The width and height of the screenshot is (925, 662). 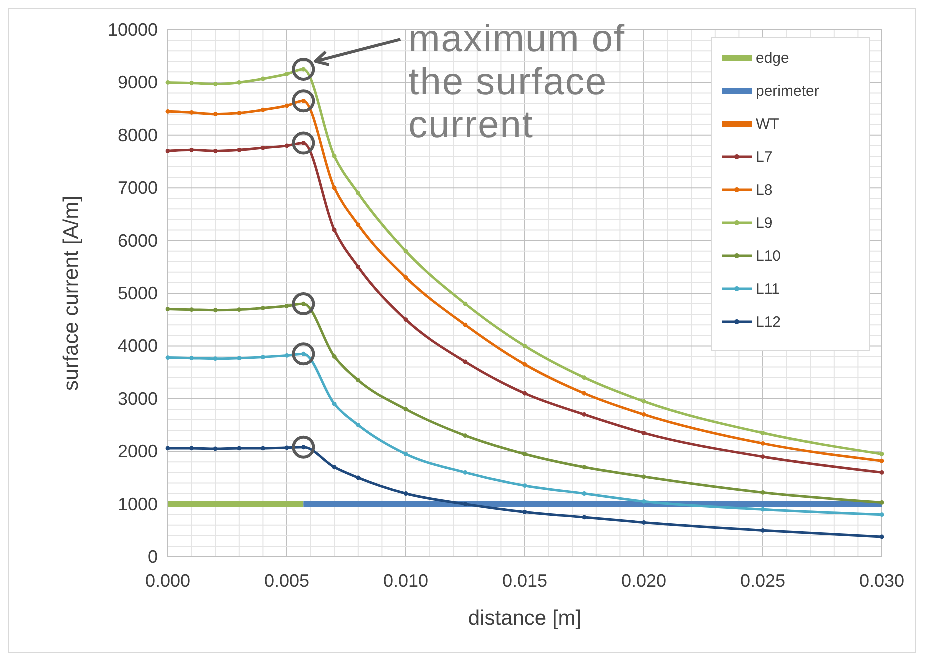 What do you see at coordinates (763, 581) in the screenshot?
I see `x-tick-label: 0.025` at bounding box center [763, 581].